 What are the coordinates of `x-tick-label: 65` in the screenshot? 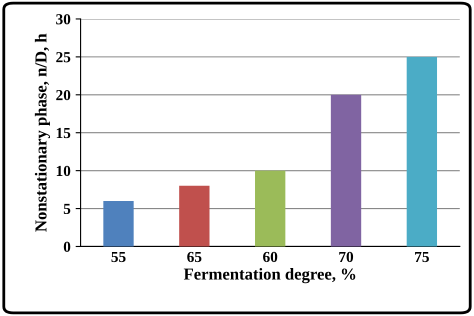 It's located at (194, 257).